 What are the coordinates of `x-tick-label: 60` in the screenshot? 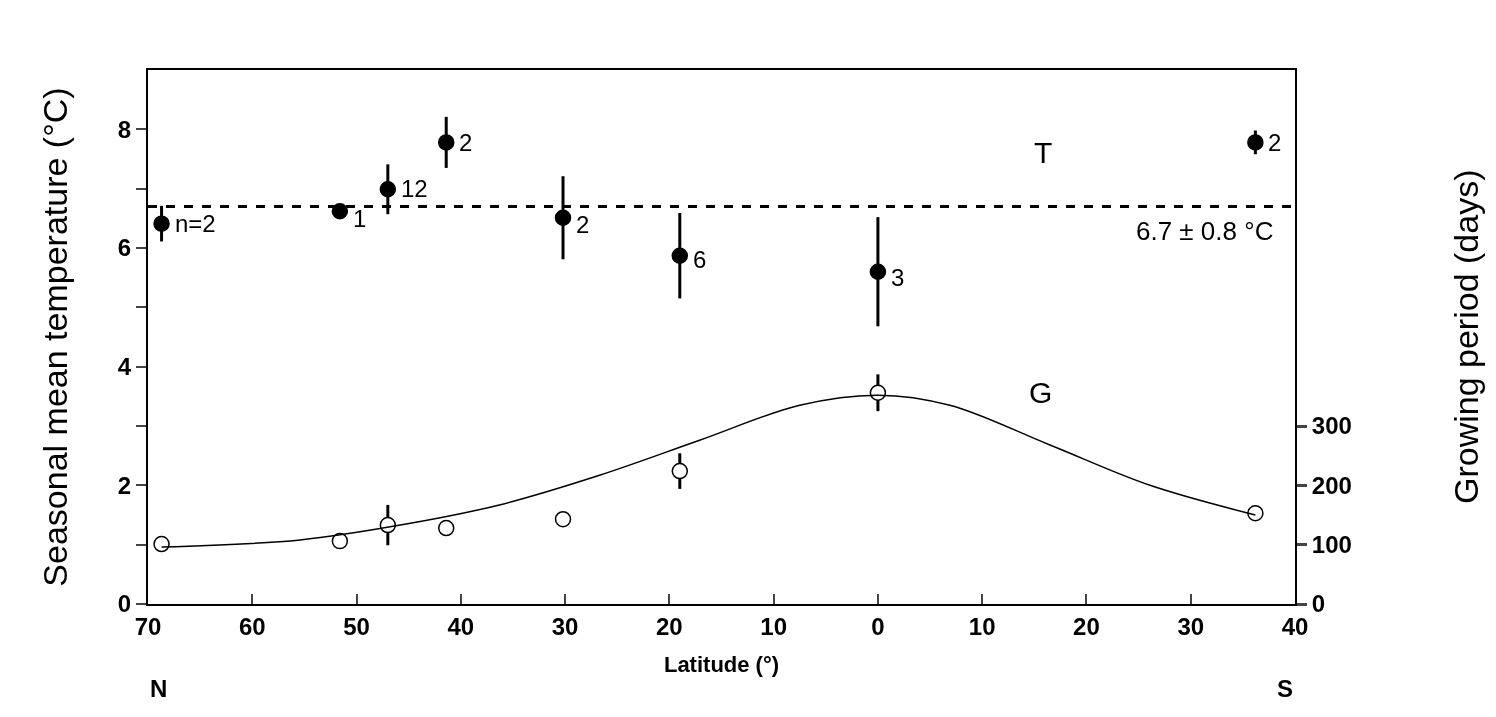 It's located at (252, 626).